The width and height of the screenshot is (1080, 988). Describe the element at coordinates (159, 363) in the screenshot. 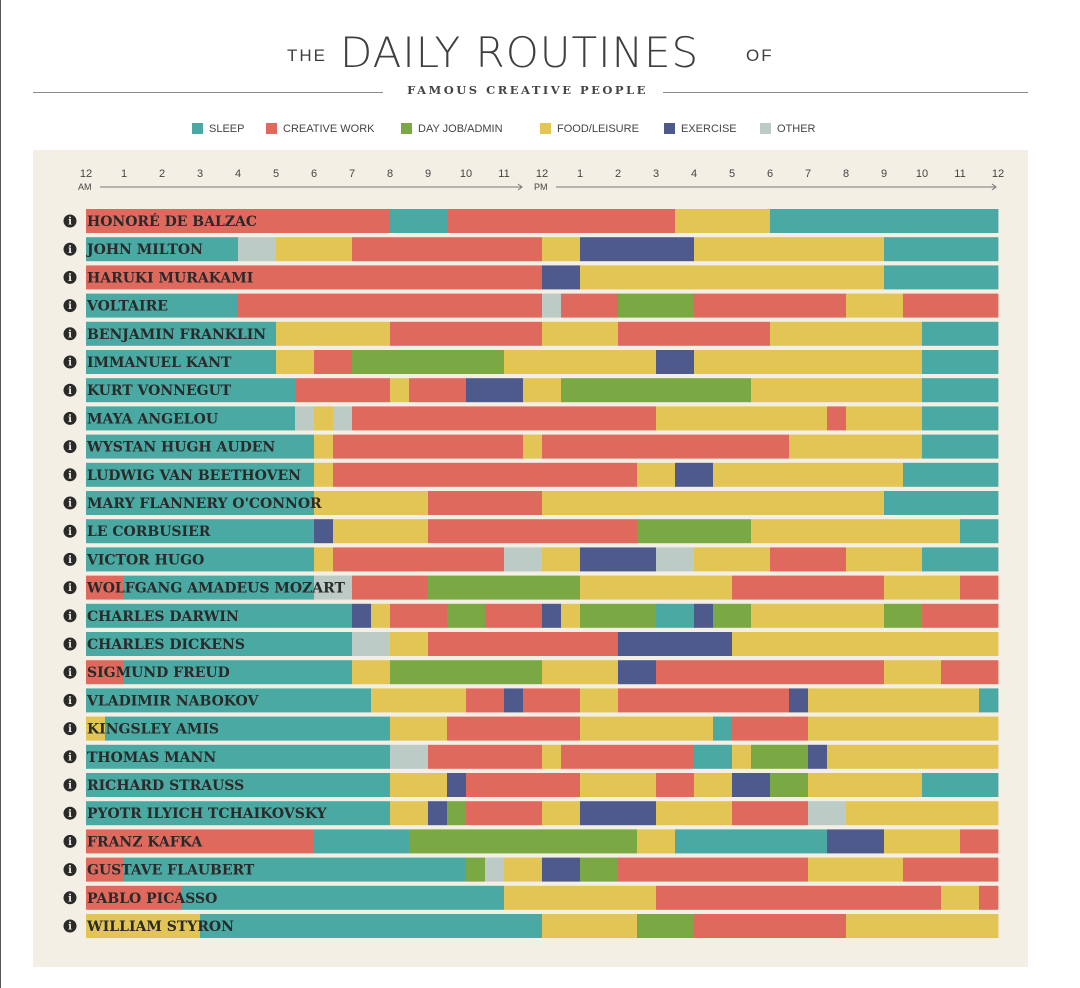

I see `person-name-label: IMMANUEL KANT` at that location.